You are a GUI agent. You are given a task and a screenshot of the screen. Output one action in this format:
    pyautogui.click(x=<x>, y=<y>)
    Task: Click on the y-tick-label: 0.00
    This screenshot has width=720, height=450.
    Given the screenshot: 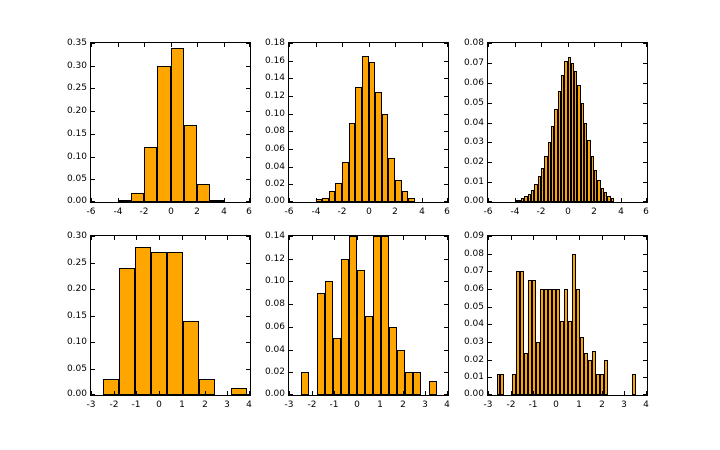 What is the action you would take?
    pyautogui.click(x=76, y=201)
    